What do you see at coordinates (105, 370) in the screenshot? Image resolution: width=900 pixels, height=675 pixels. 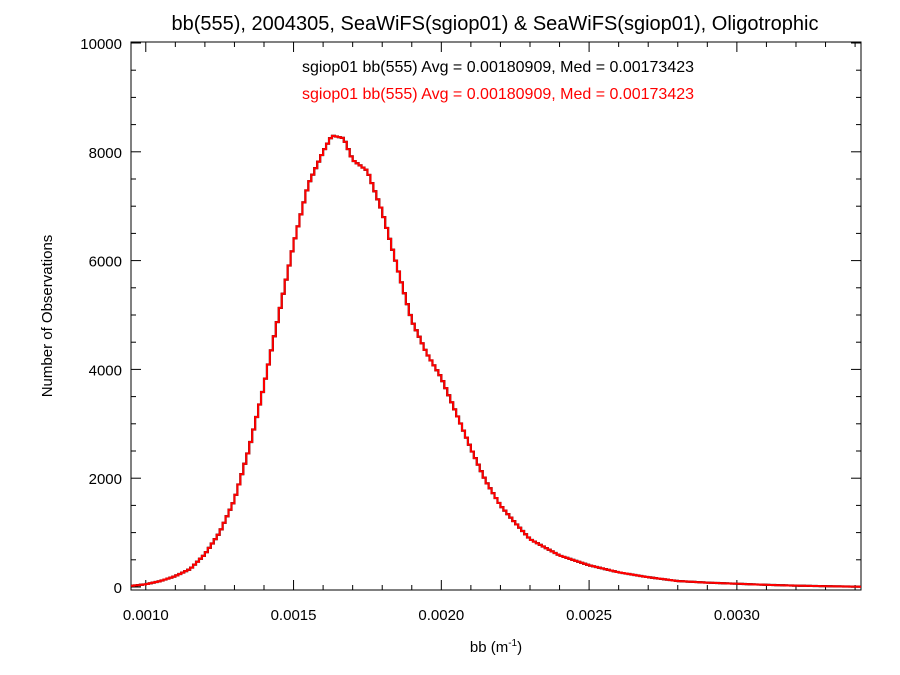 I see `y-tick-label: 4000` at bounding box center [105, 370].